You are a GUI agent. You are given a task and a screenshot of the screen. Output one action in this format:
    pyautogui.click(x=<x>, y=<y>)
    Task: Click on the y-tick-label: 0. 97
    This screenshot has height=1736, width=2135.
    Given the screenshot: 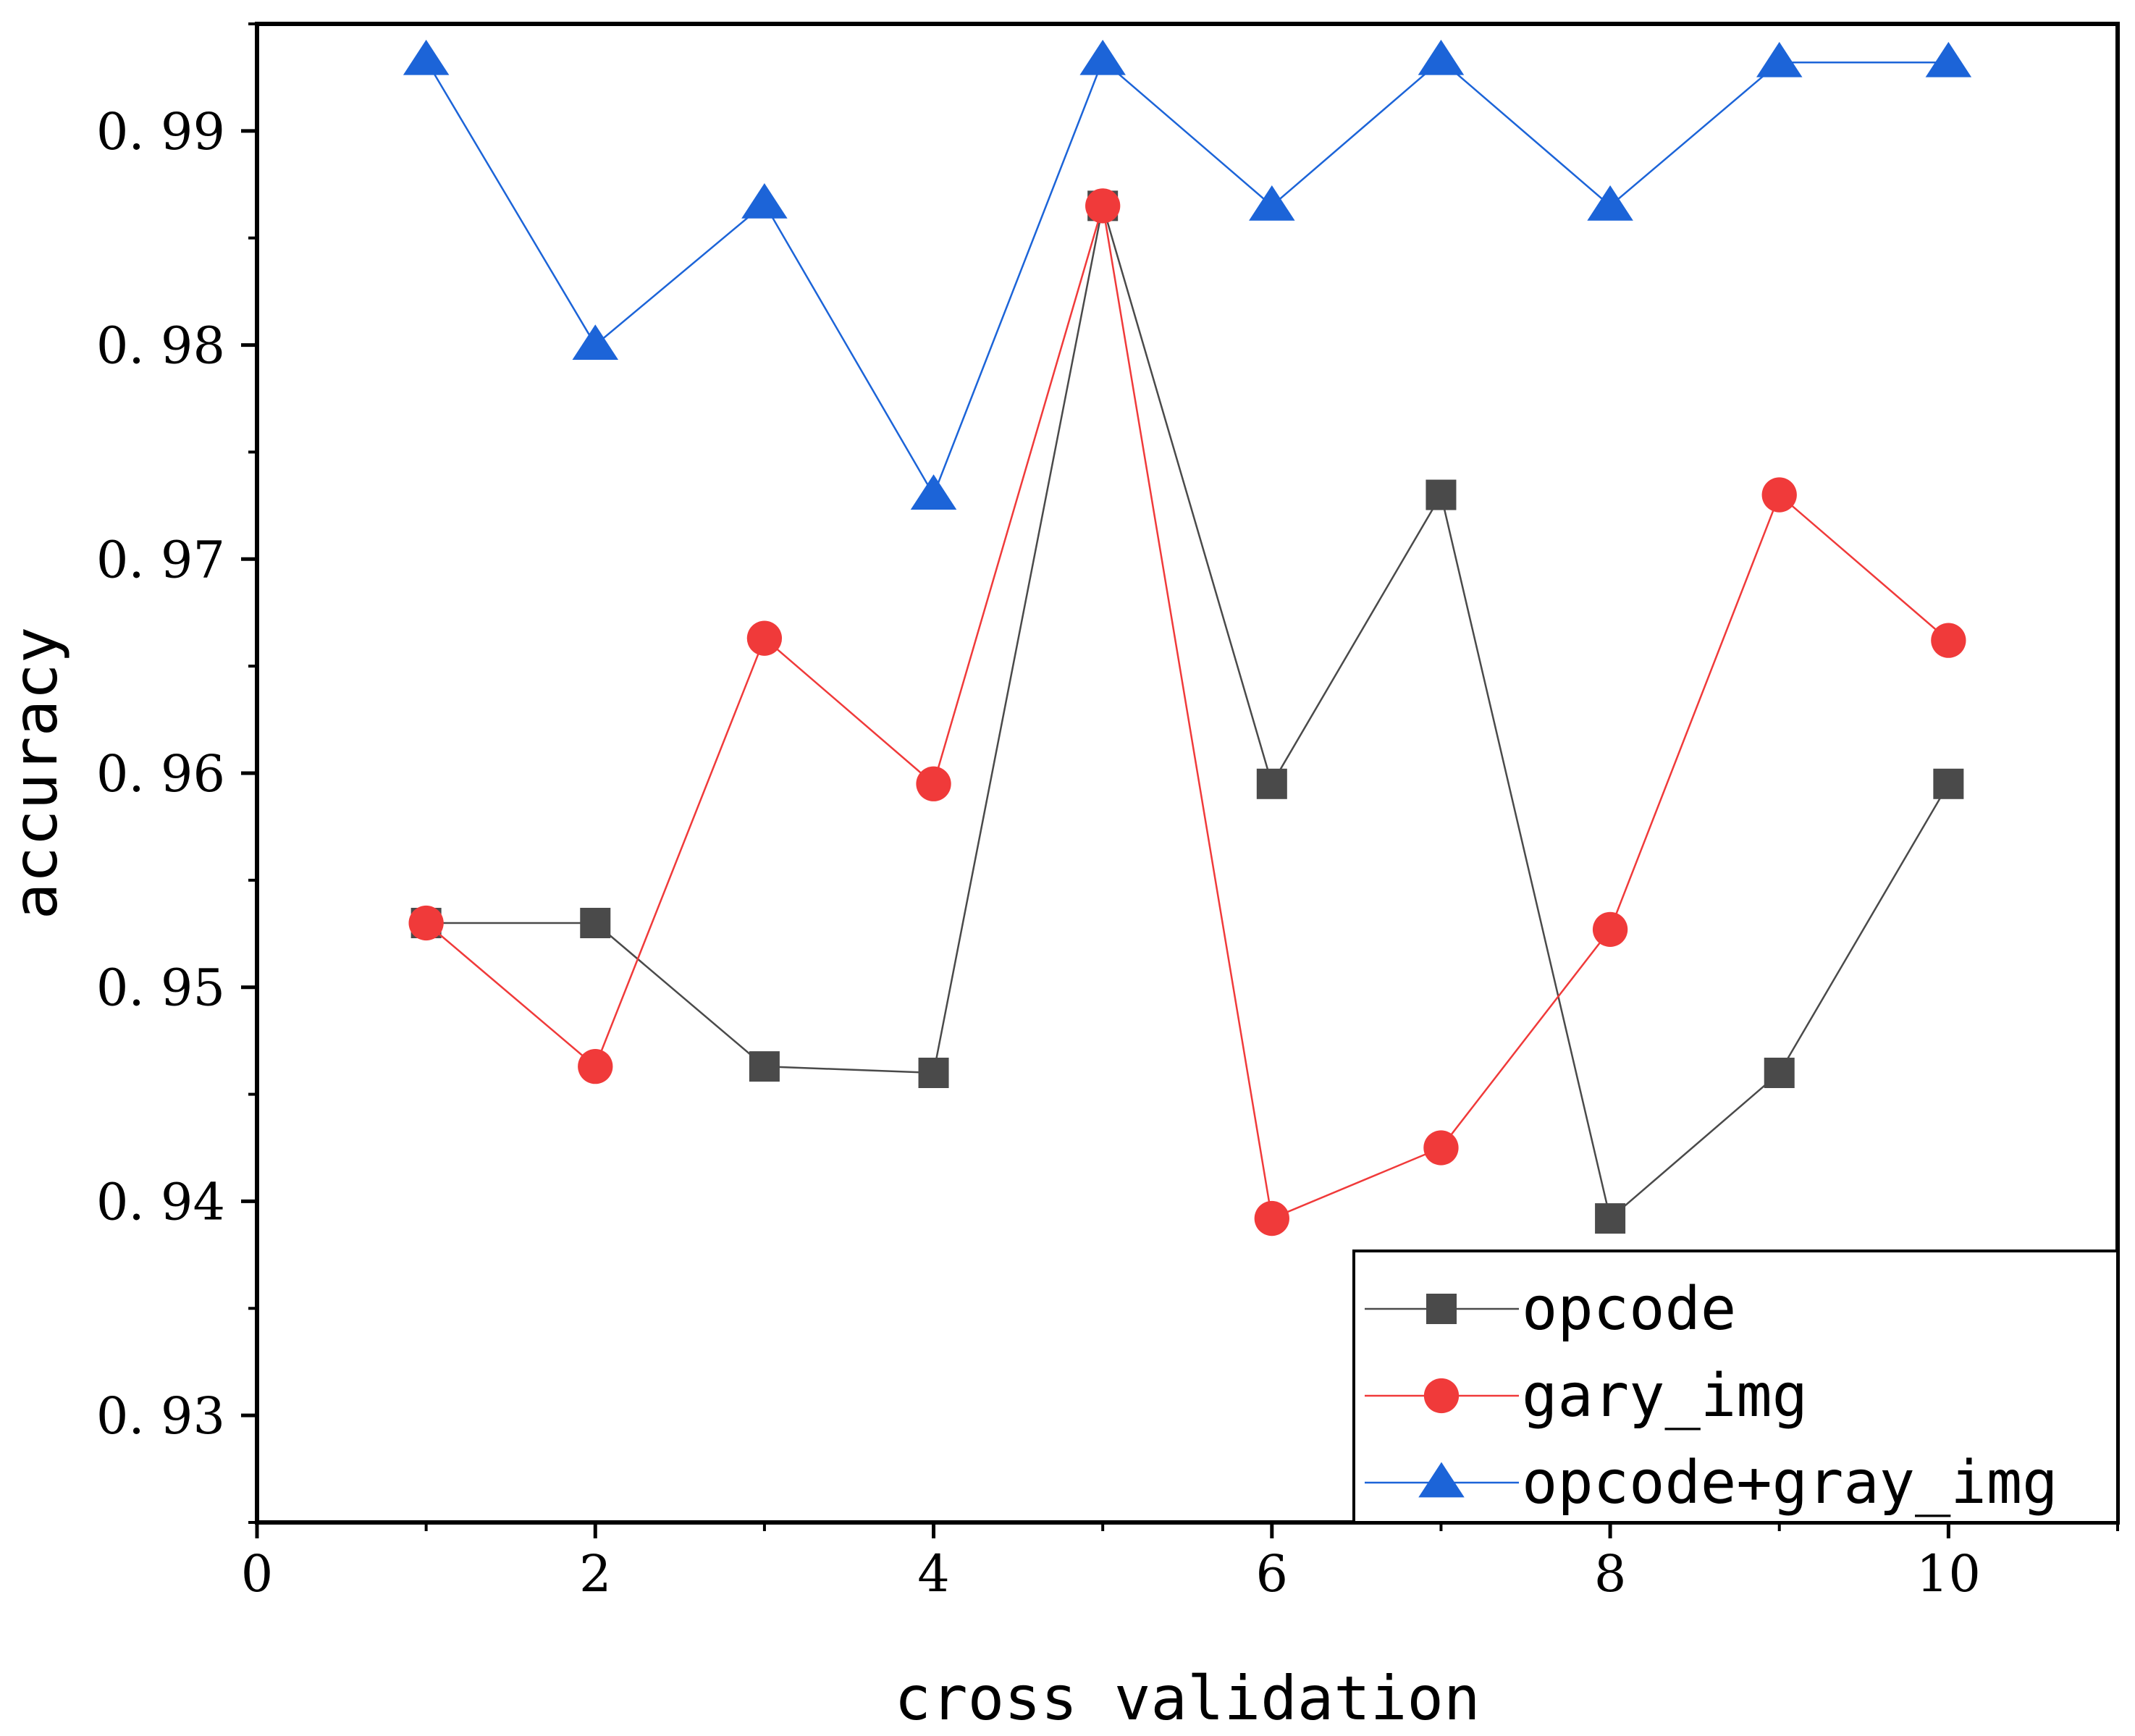 What is the action you would take?
    pyautogui.click(x=160, y=559)
    